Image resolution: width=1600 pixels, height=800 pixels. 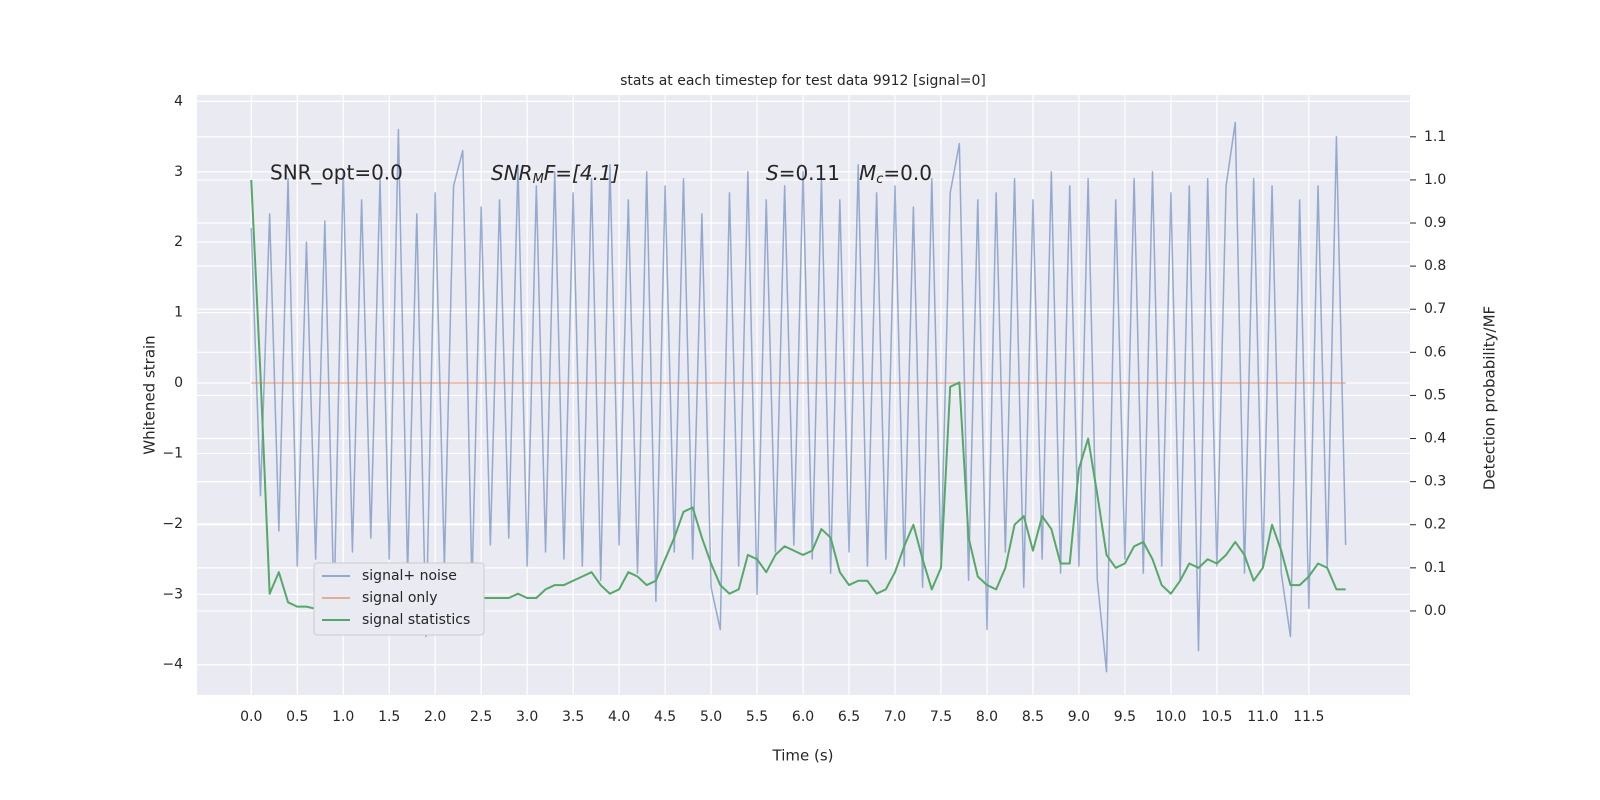 What do you see at coordinates (809, 173) in the screenshot?
I see `annotation-part: =0.11` at bounding box center [809, 173].